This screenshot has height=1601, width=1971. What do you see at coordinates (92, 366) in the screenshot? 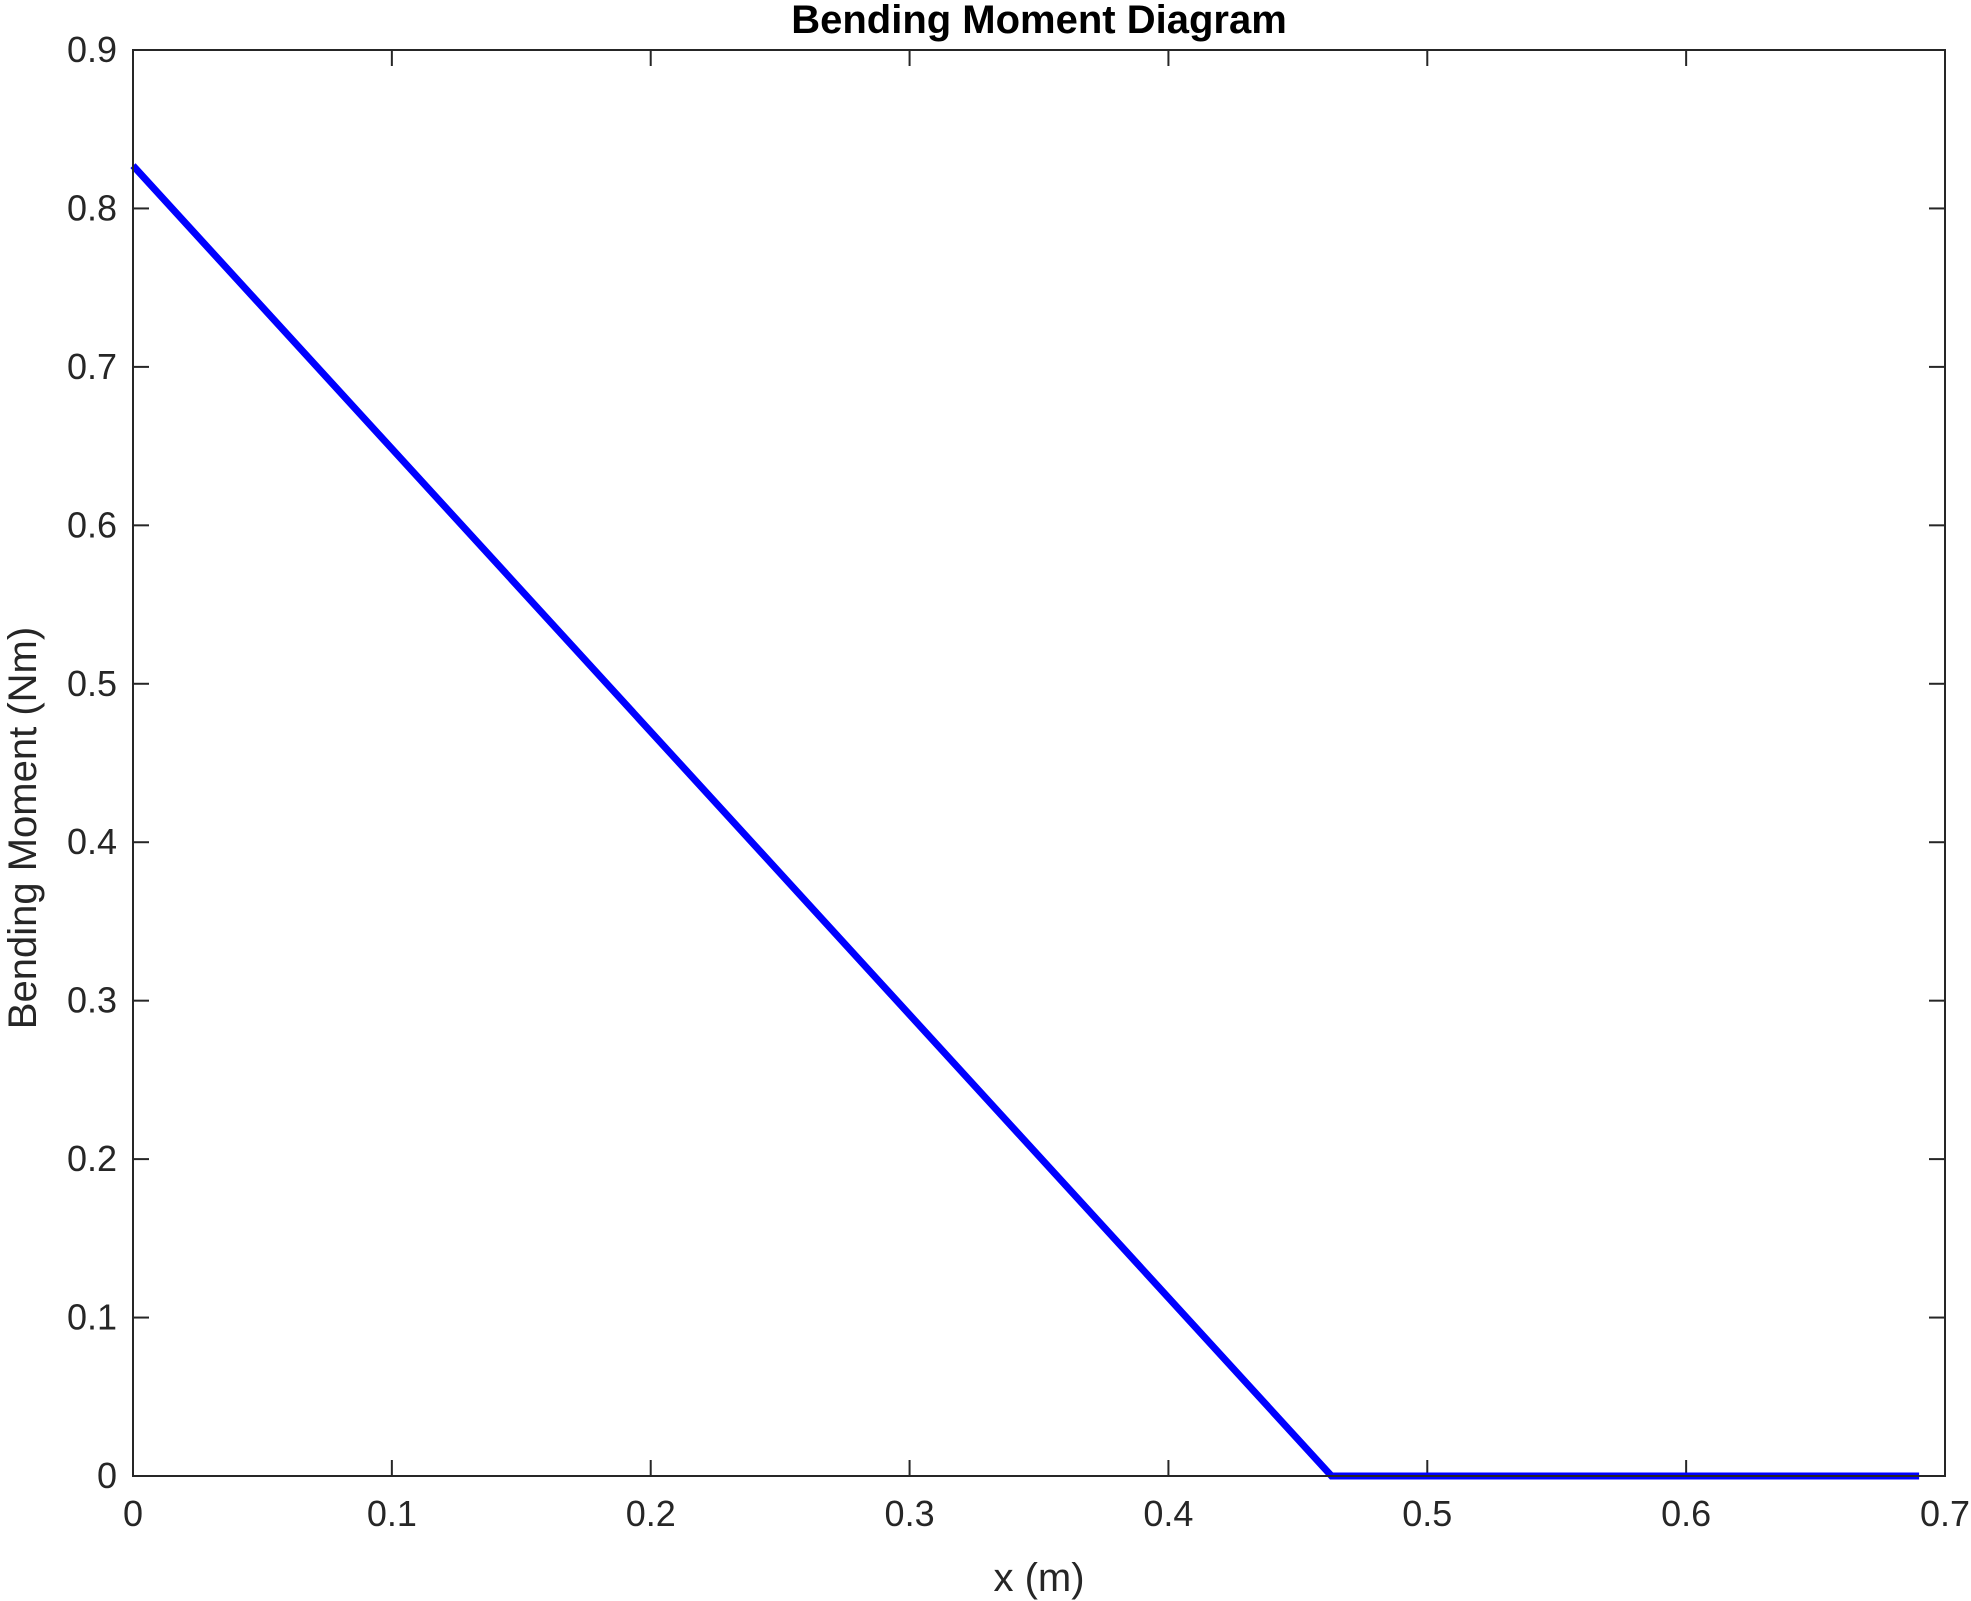
I see `y-tick-label: 0.7` at bounding box center [92, 366].